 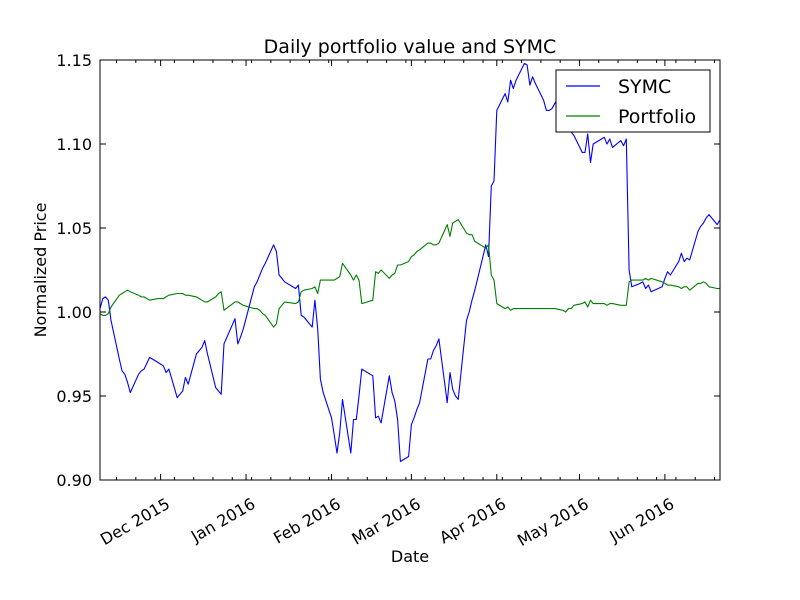 I want to click on legend-label: Portfolio, so click(x=657, y=117).